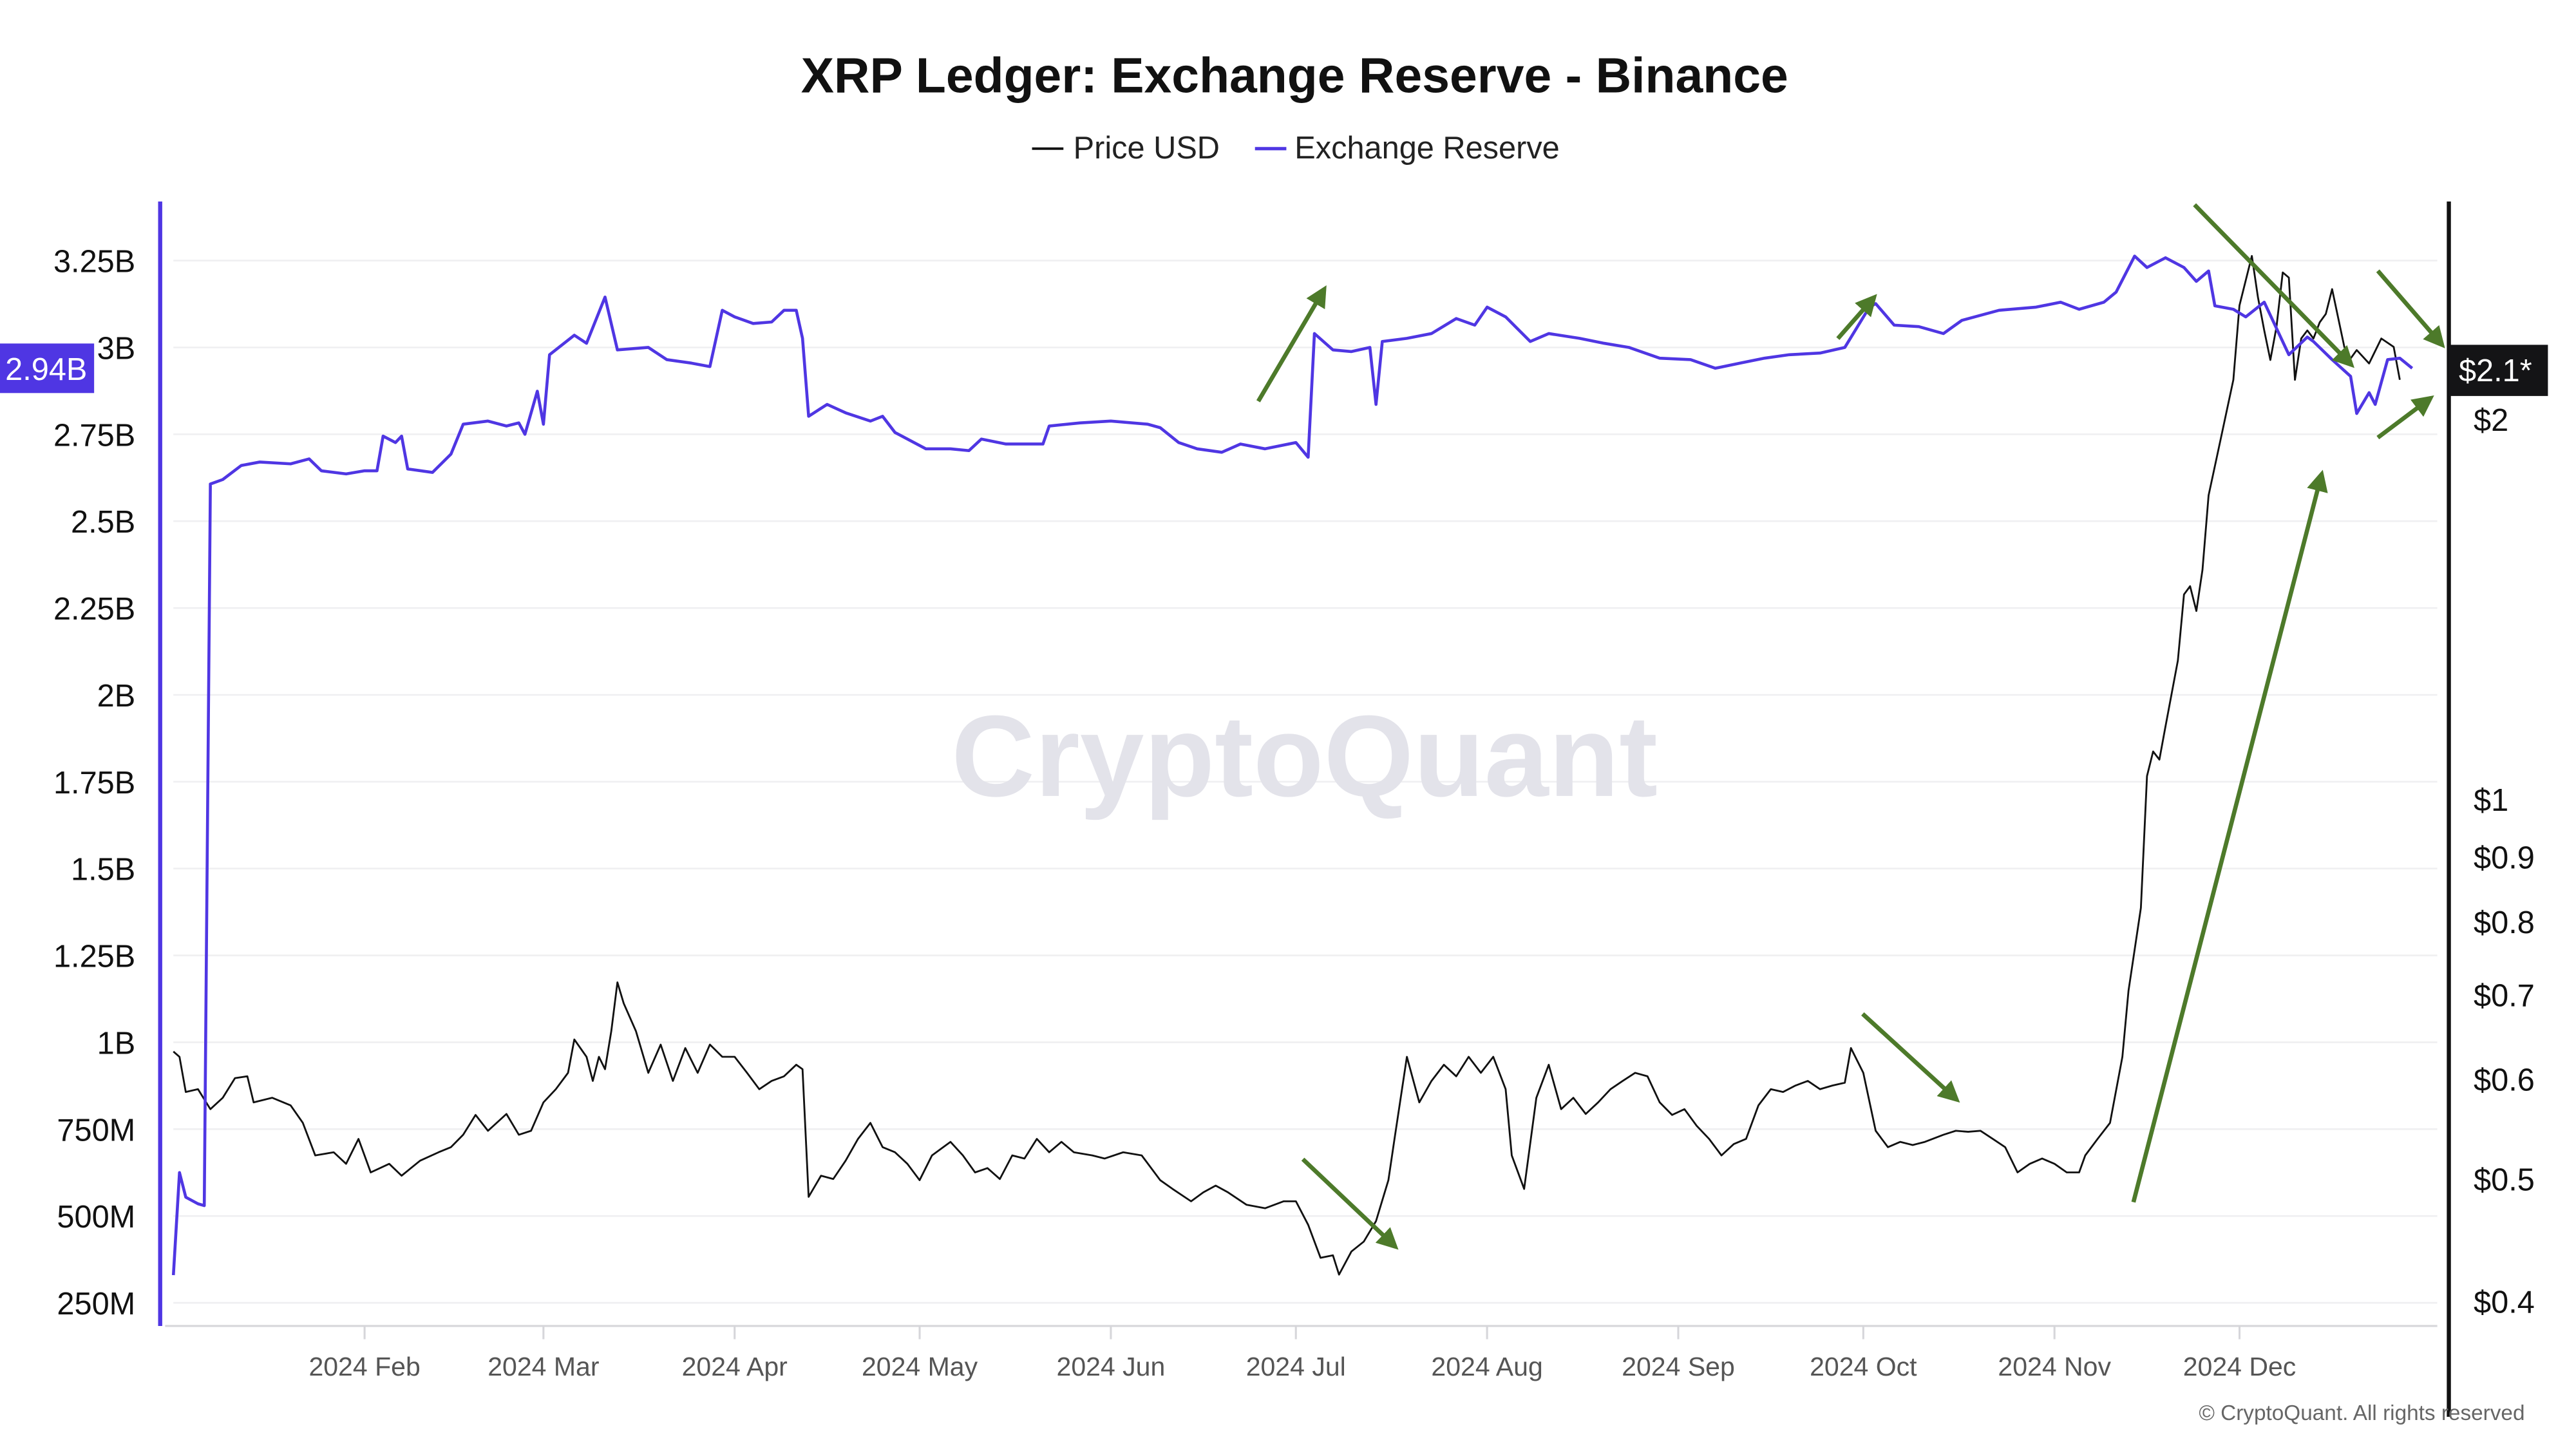  What do you see at coordinates (2504, 1180) in the screenshot?
I see `y-right-tick-label: $0.5` at bounding box center [2504, 1180].